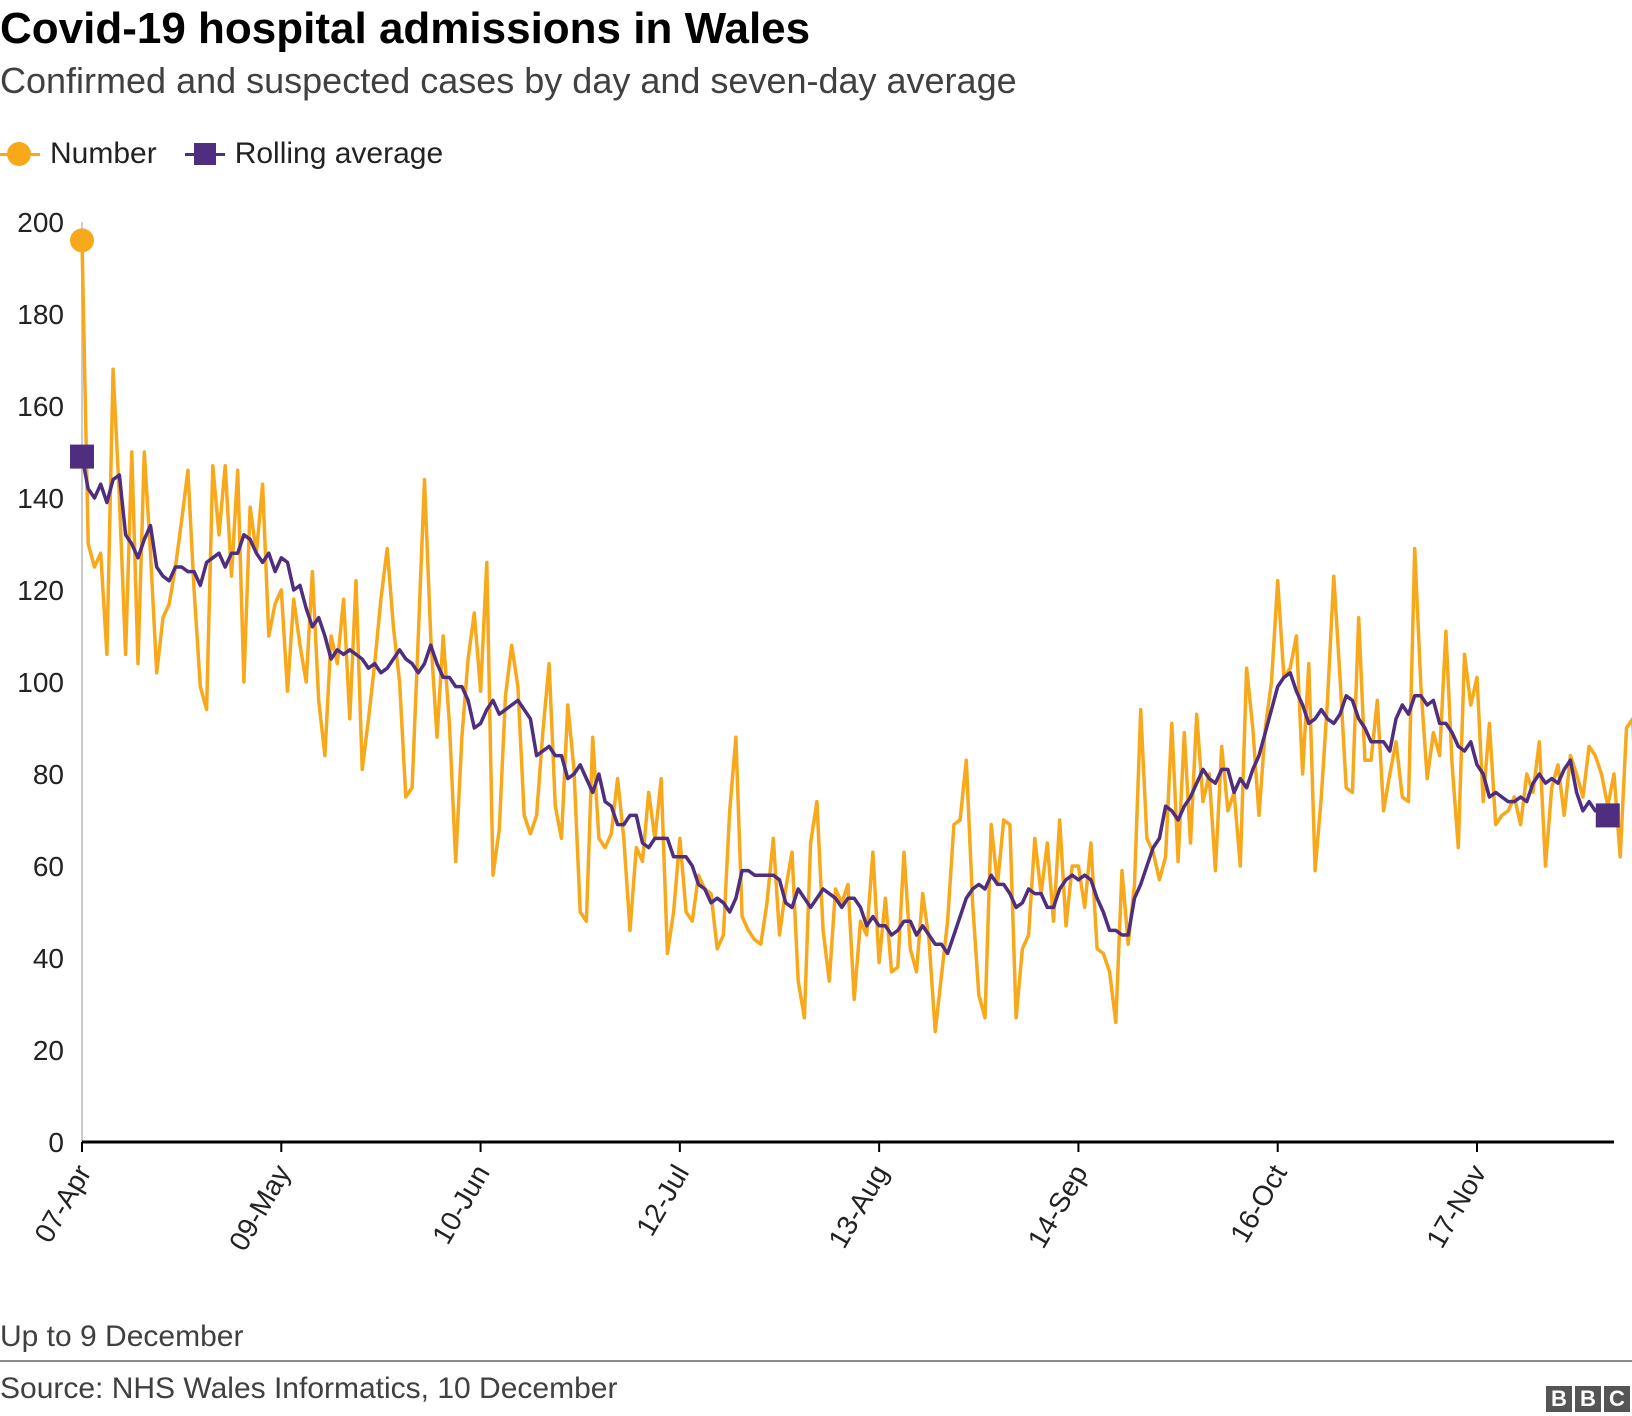 This screenshot has width=1632, height=1416. Describe the element at coordinates (82, 240) in the screenshot. I see `number-endpoint-marker` at that location.